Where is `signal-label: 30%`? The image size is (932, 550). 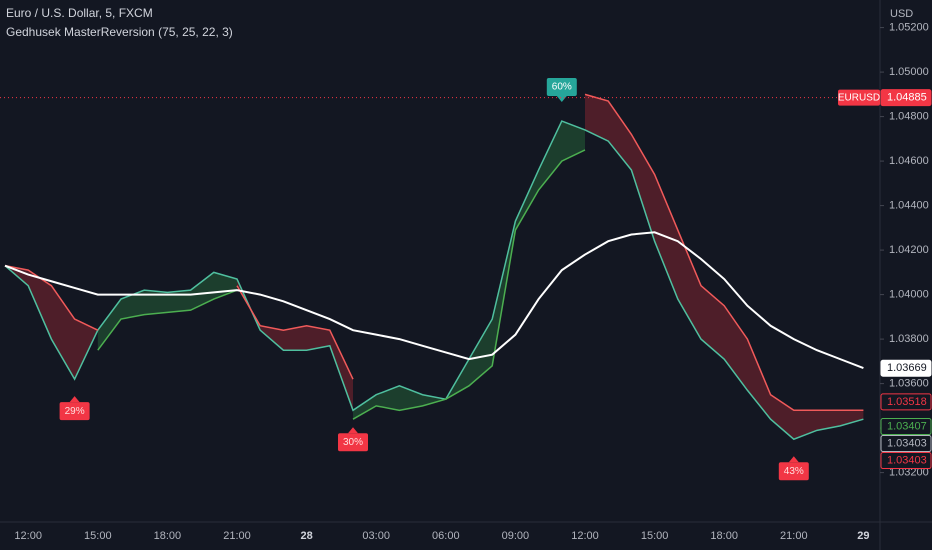
signal-label: 30% is located at coordinates (353, 442).